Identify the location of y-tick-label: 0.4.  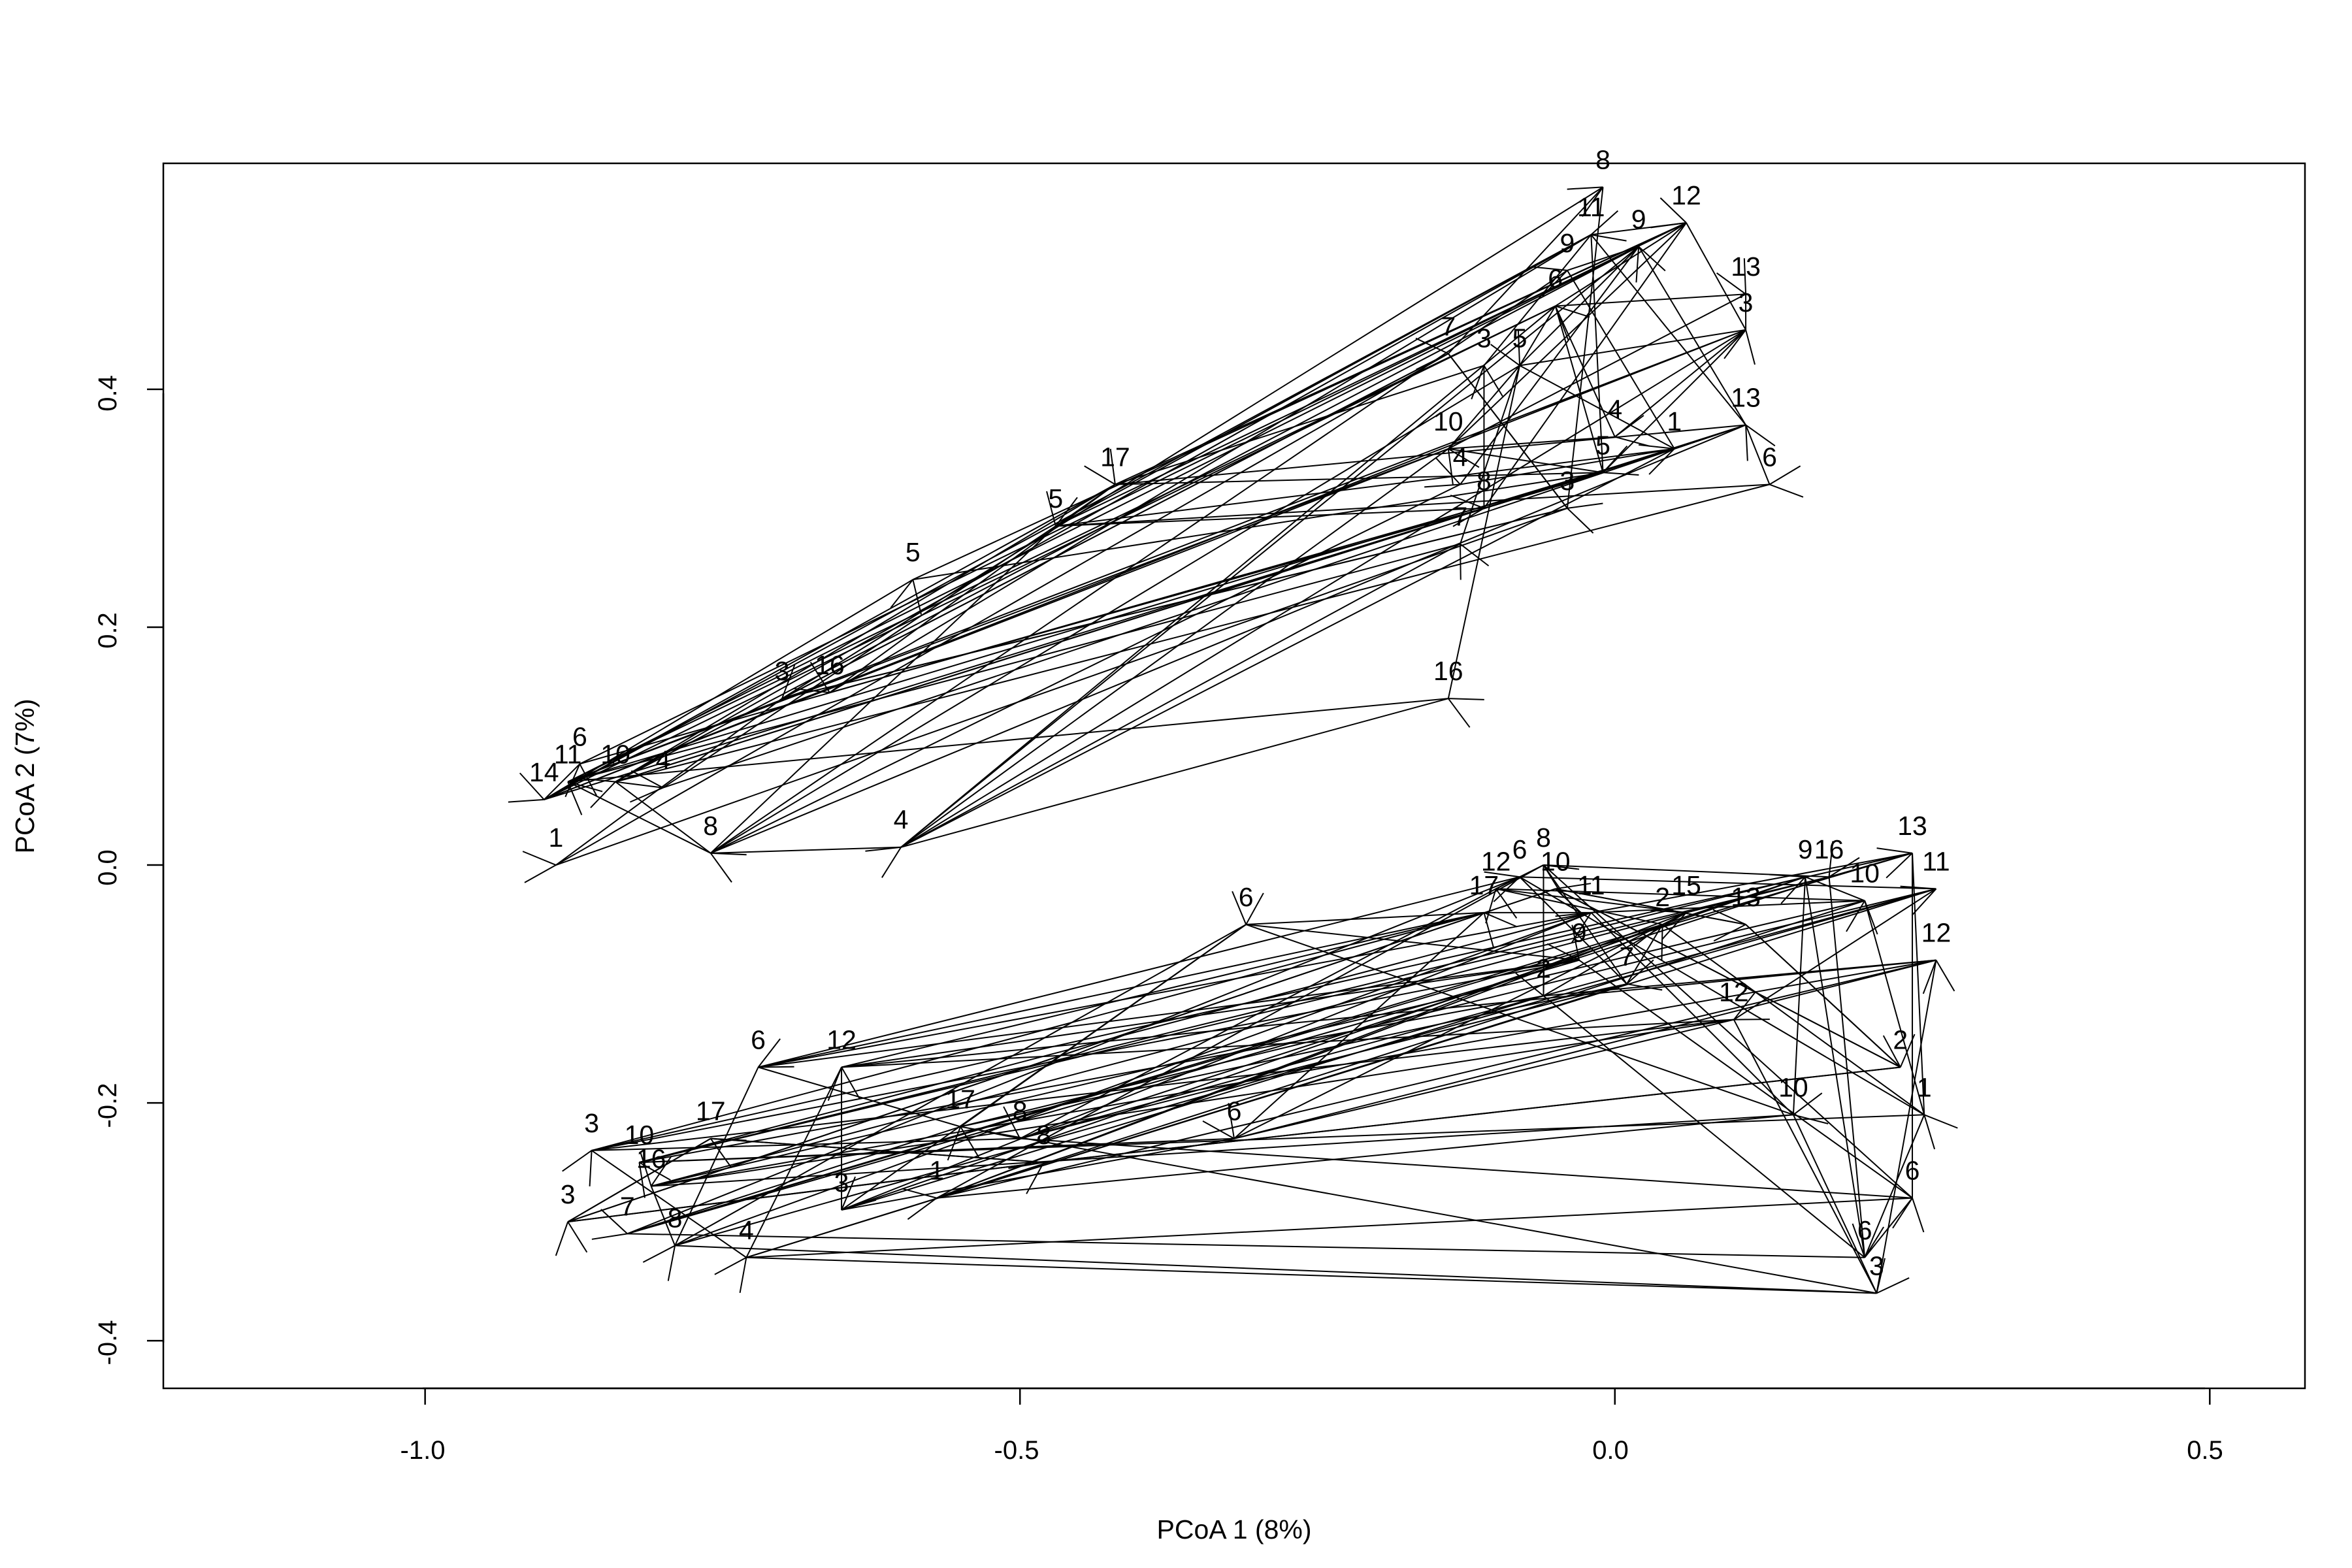
(107, 393).